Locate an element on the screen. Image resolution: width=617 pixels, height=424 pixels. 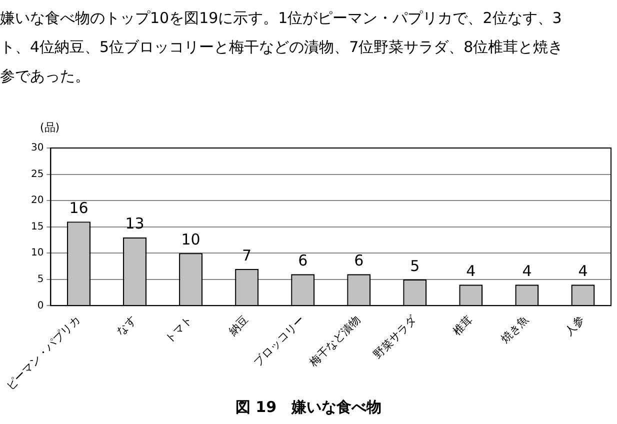
x-tick-label: トマト is located at coordinates (178, 329).